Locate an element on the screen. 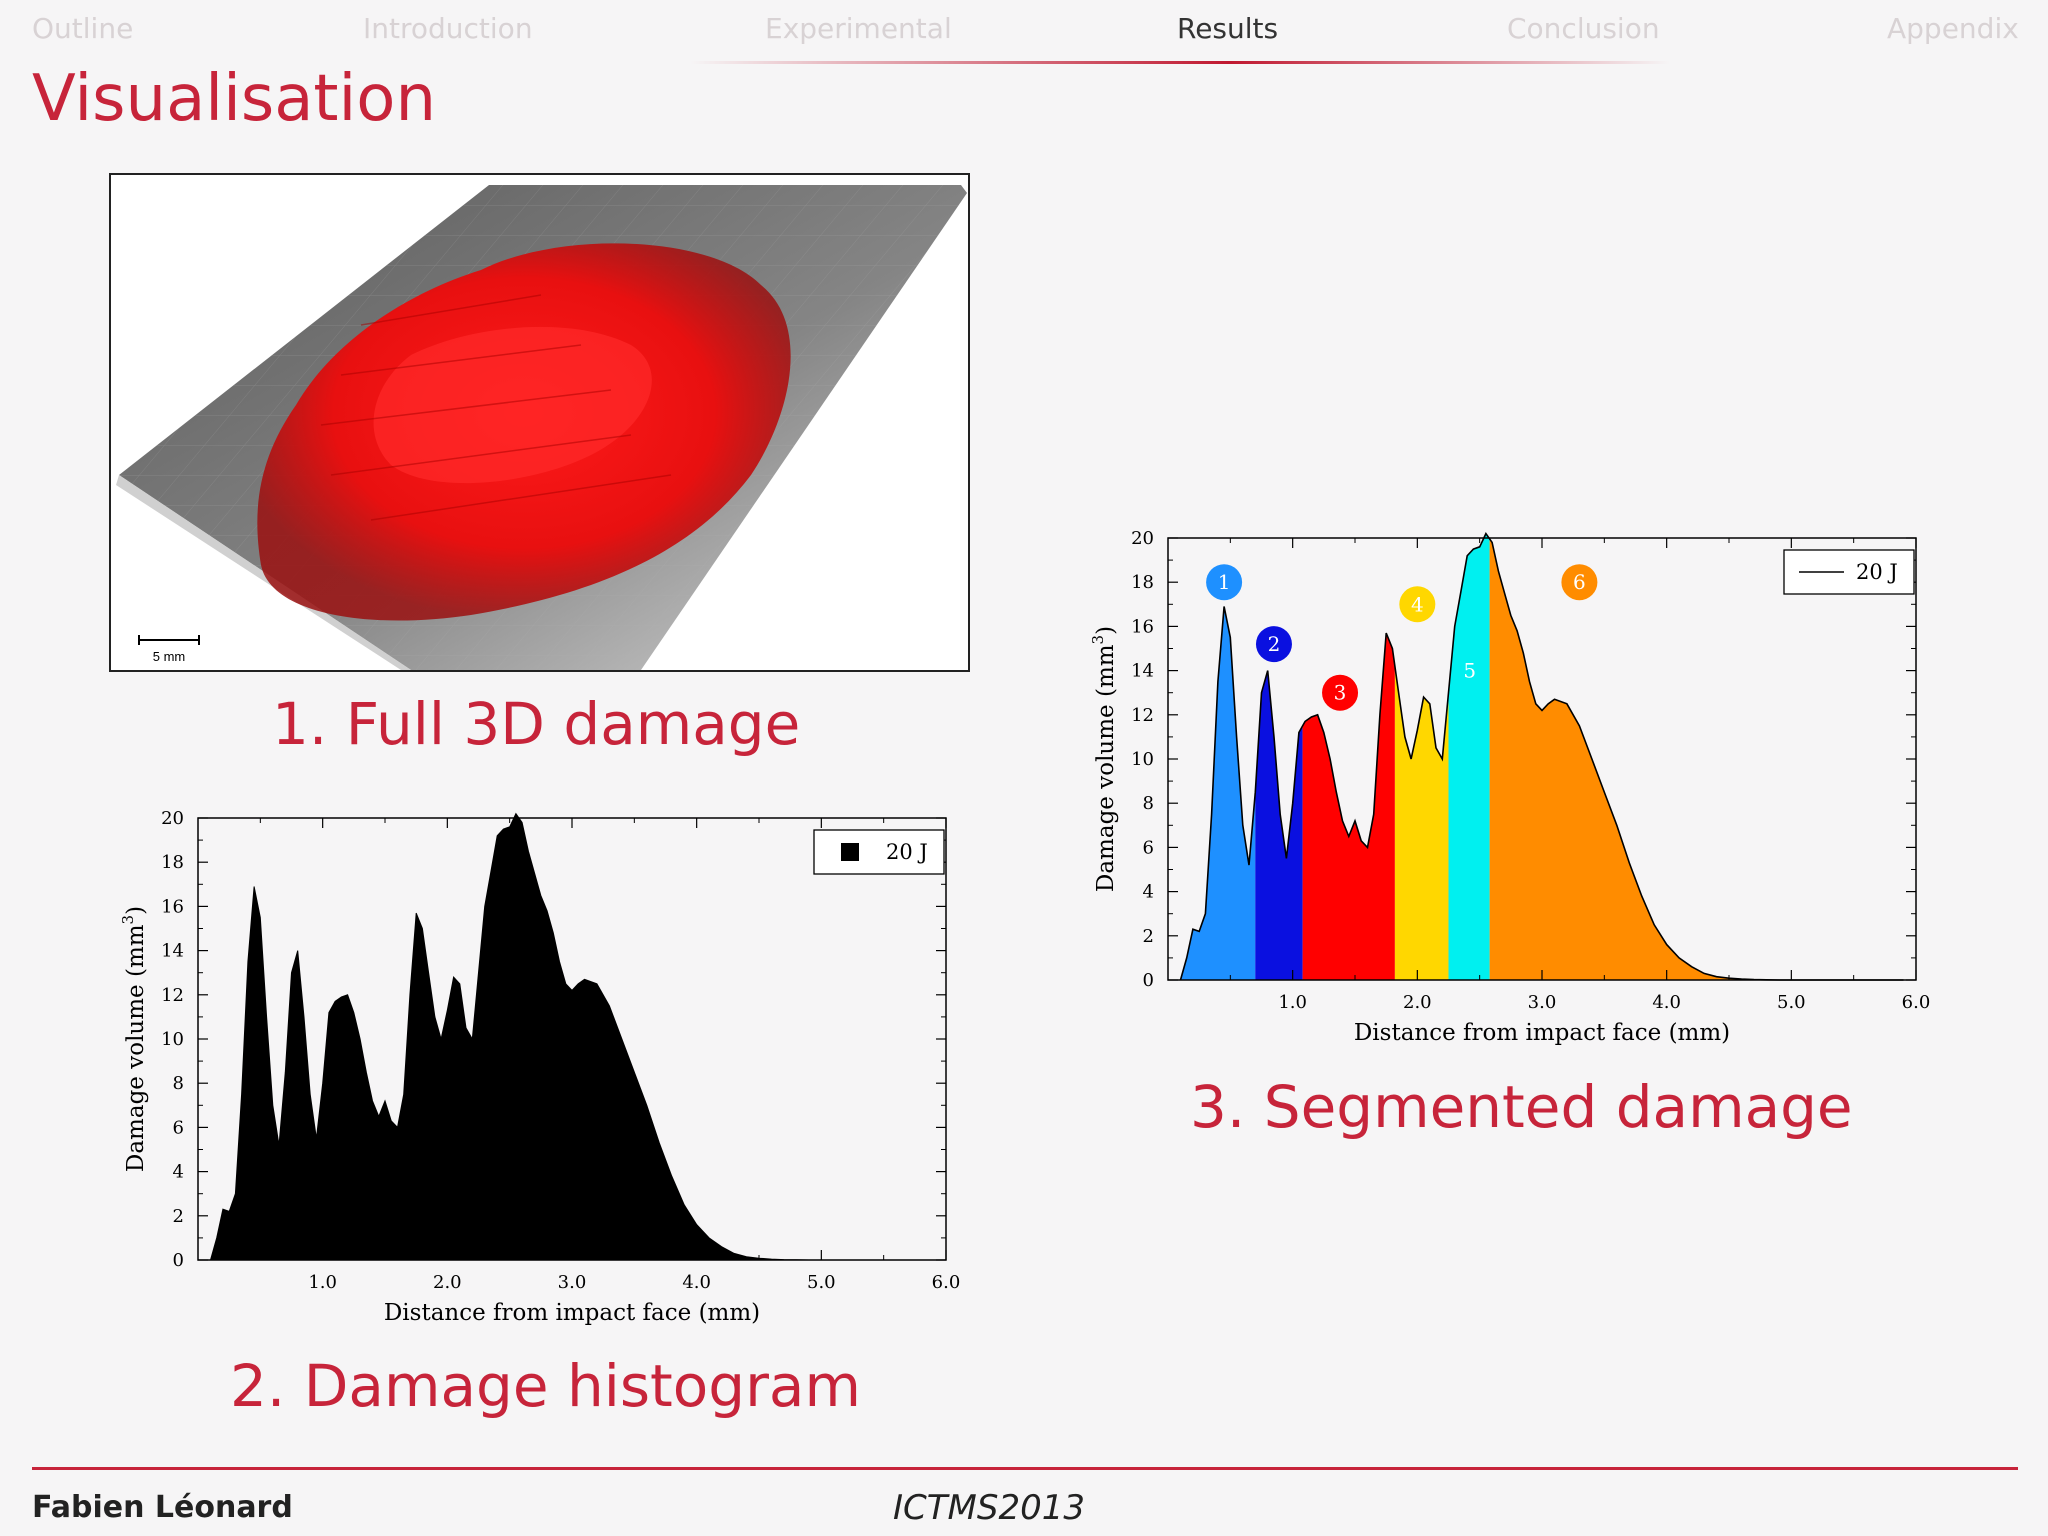 The height and width of the screenshot is (1536, 2048). footer-author: Fabien Léonard is located at coordinates (162, 1507).